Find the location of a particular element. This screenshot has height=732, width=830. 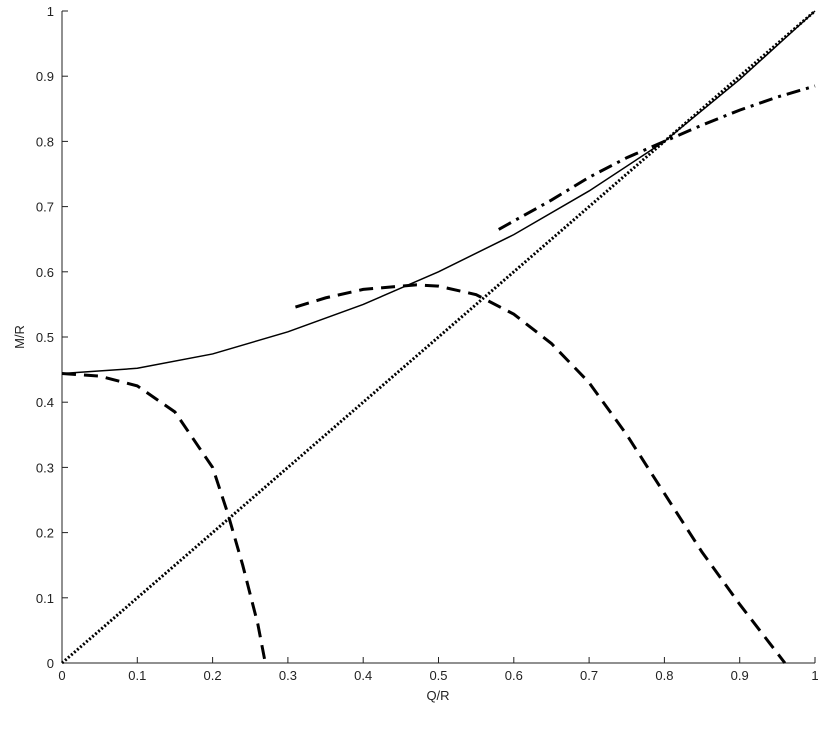

x-tick-label: 0.4 is located at coordinates (363, 675).